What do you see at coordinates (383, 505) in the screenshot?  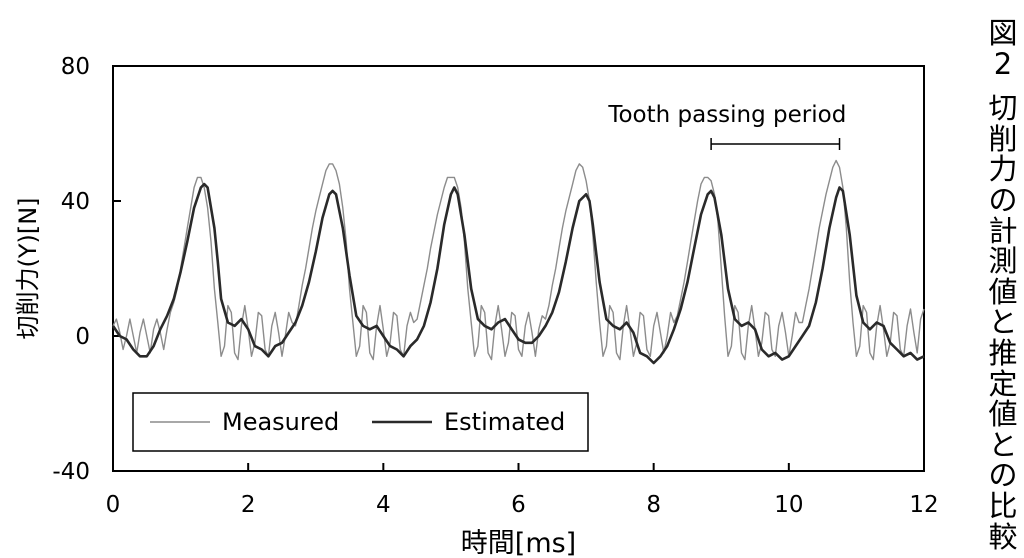 I see `x-tick-label: 4` at bounding box center [383, 505].